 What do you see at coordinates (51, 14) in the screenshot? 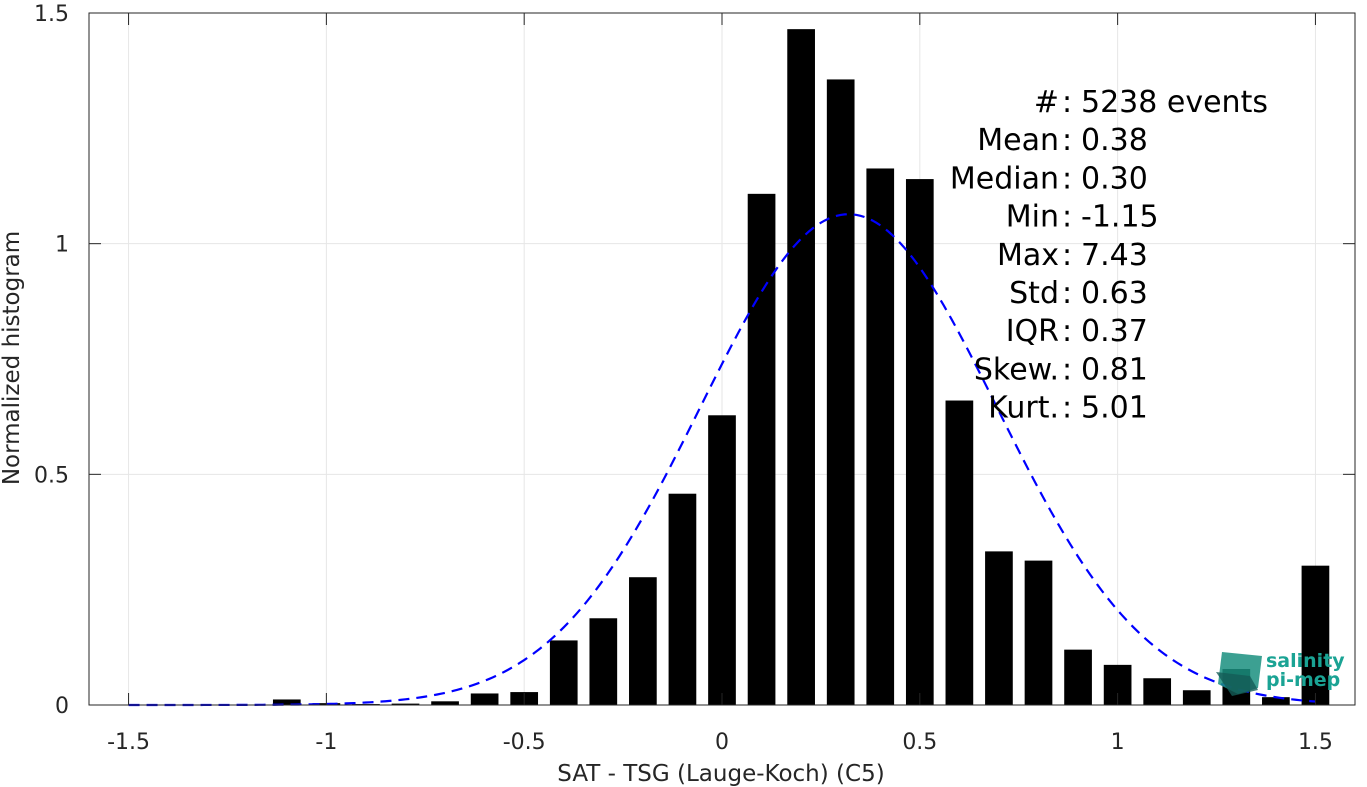
I see `y-tick-label: 1.5` at bounding box center [51, 14].